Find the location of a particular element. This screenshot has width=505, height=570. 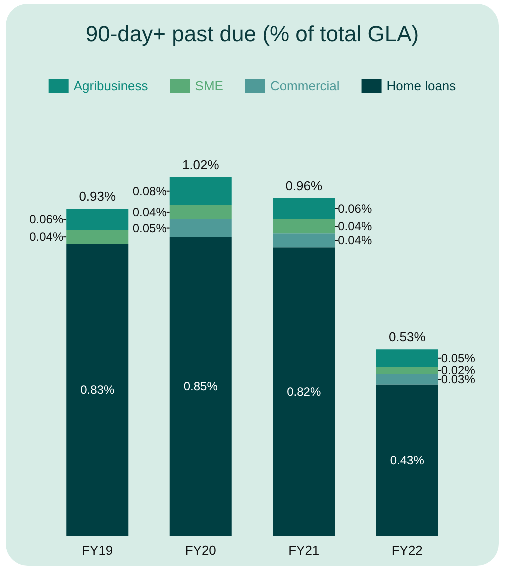

legend-label: Home loans is located at coordinates (421, 86).